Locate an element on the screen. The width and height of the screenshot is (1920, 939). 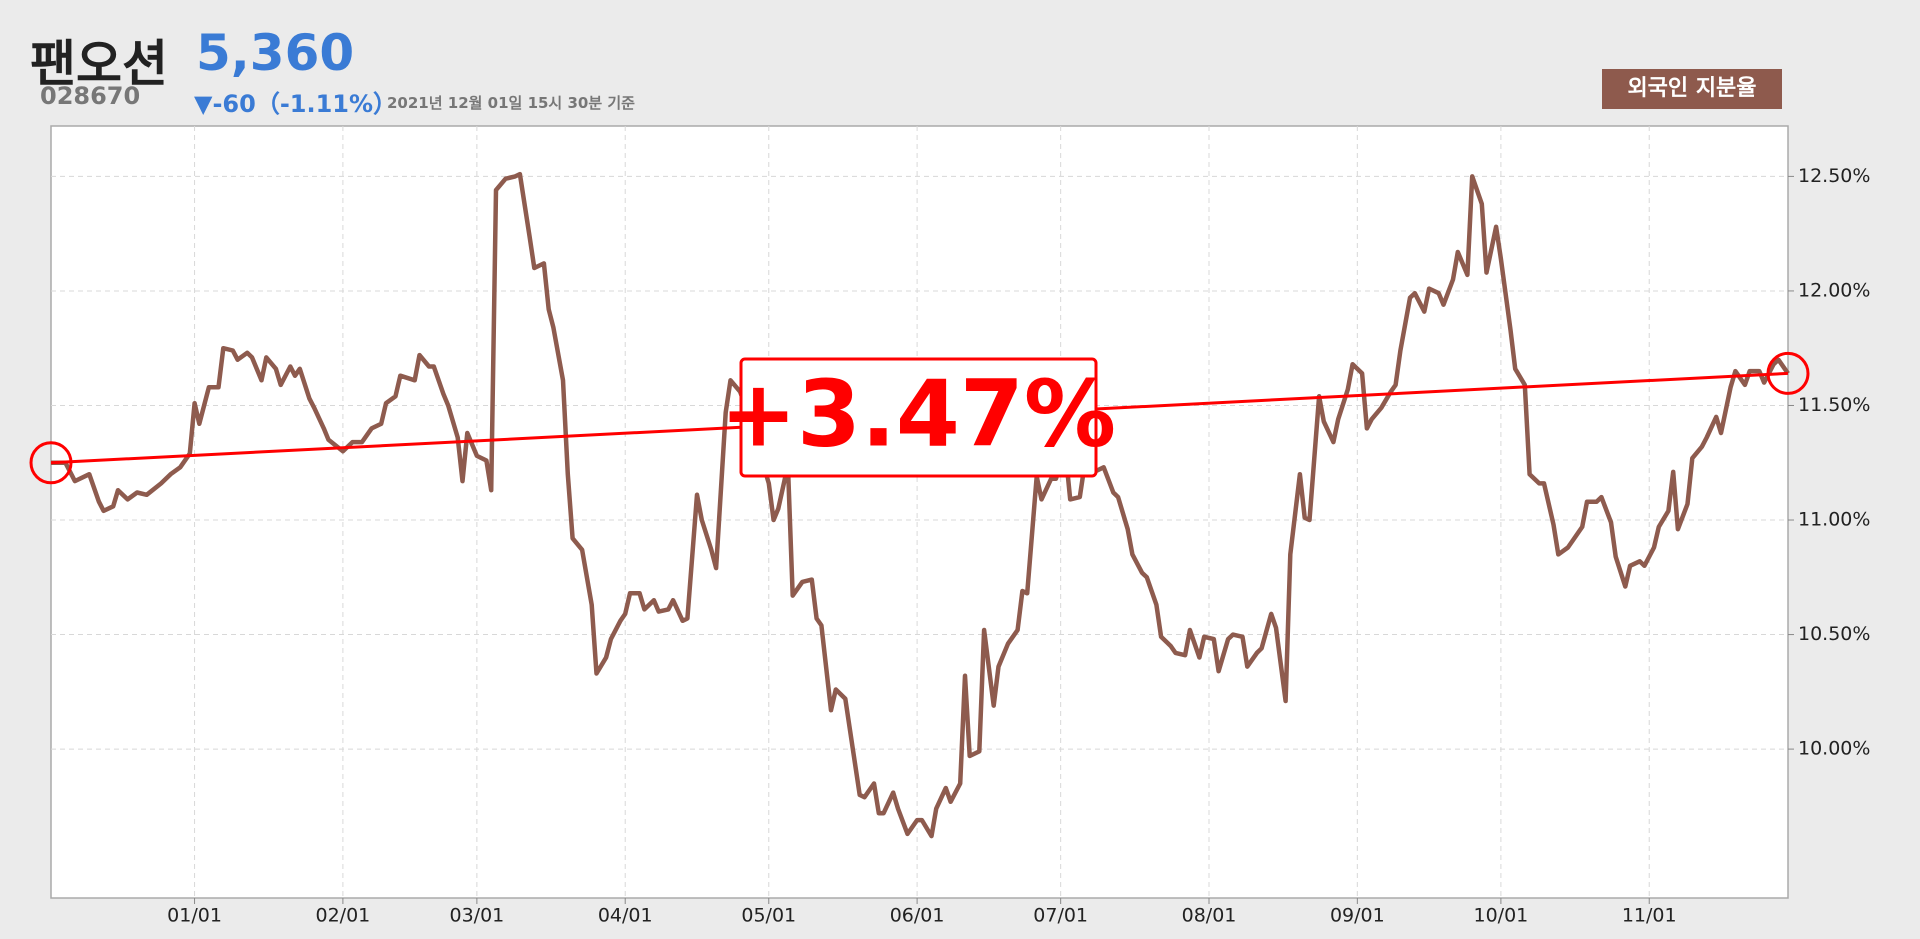
ratio-button: 외국인 지분율 is located at coordinates (1692, 89).